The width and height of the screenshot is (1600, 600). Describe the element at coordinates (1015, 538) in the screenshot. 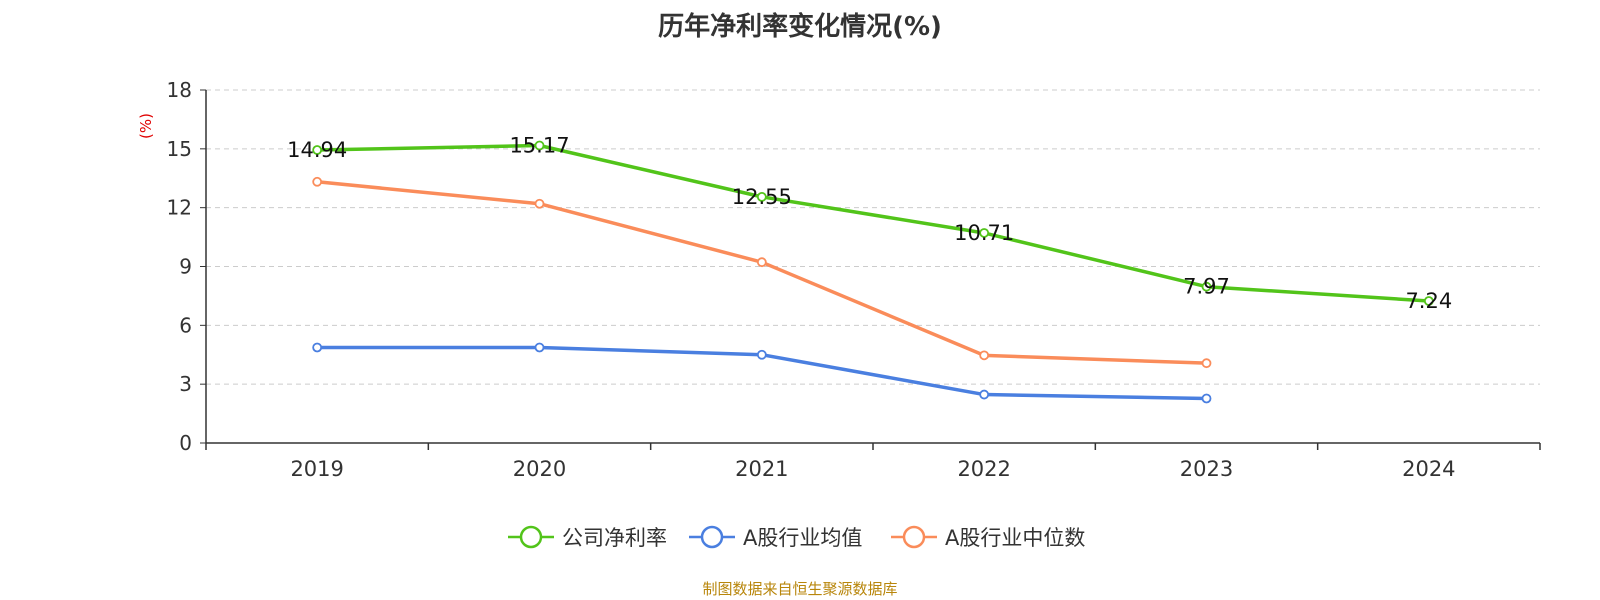

I see `legend-label-2: A股行业中位数` at that location.